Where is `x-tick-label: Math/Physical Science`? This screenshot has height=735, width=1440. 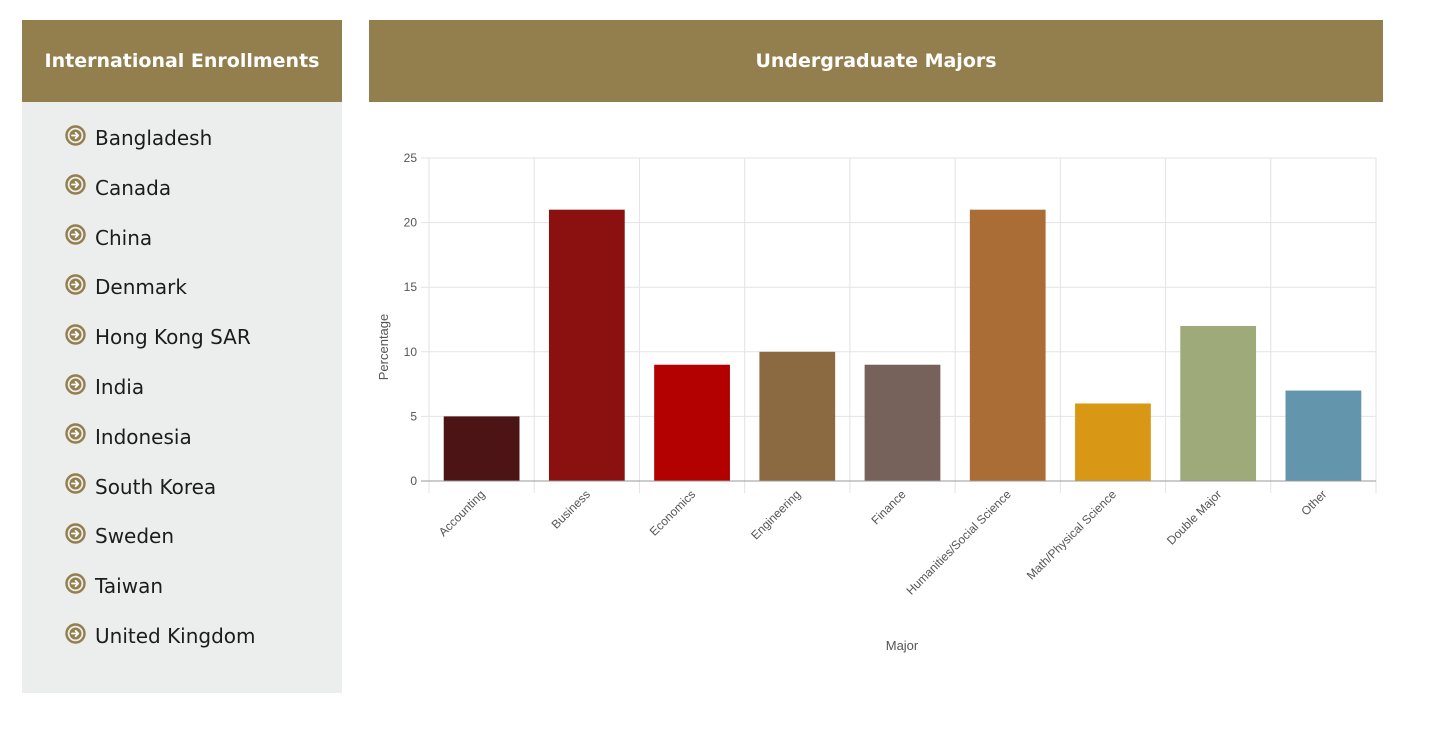
x-tick-label: Math/Physical Science is located at coordinates (1071, 534).